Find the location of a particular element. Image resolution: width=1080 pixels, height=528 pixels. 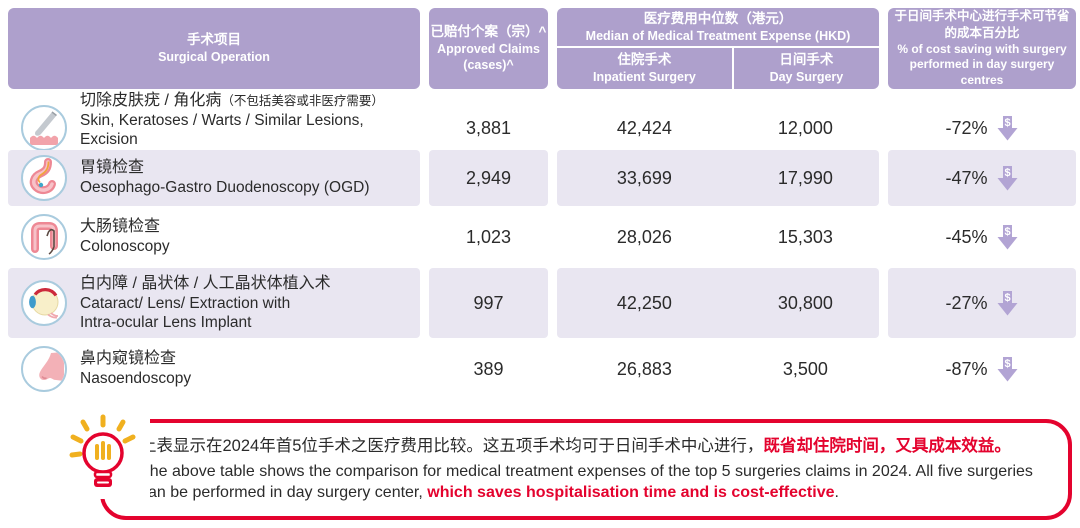

header-median-expense-zh: 医疗费用中位数（港元） is located at coordinates (718, 18).